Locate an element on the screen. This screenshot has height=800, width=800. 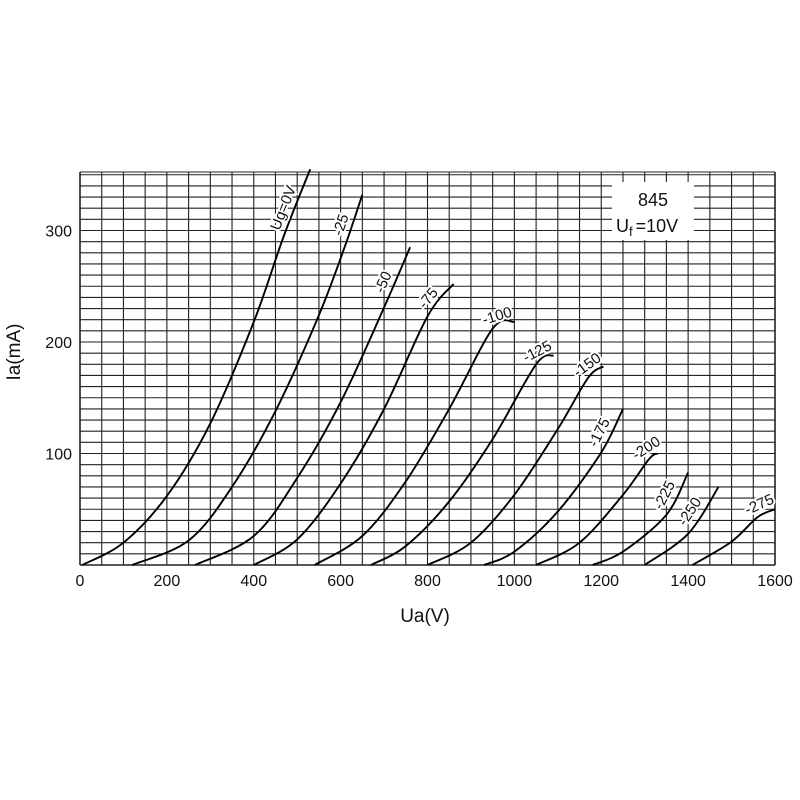
x-tick-label: 200 is located at coordinates (167, 581).